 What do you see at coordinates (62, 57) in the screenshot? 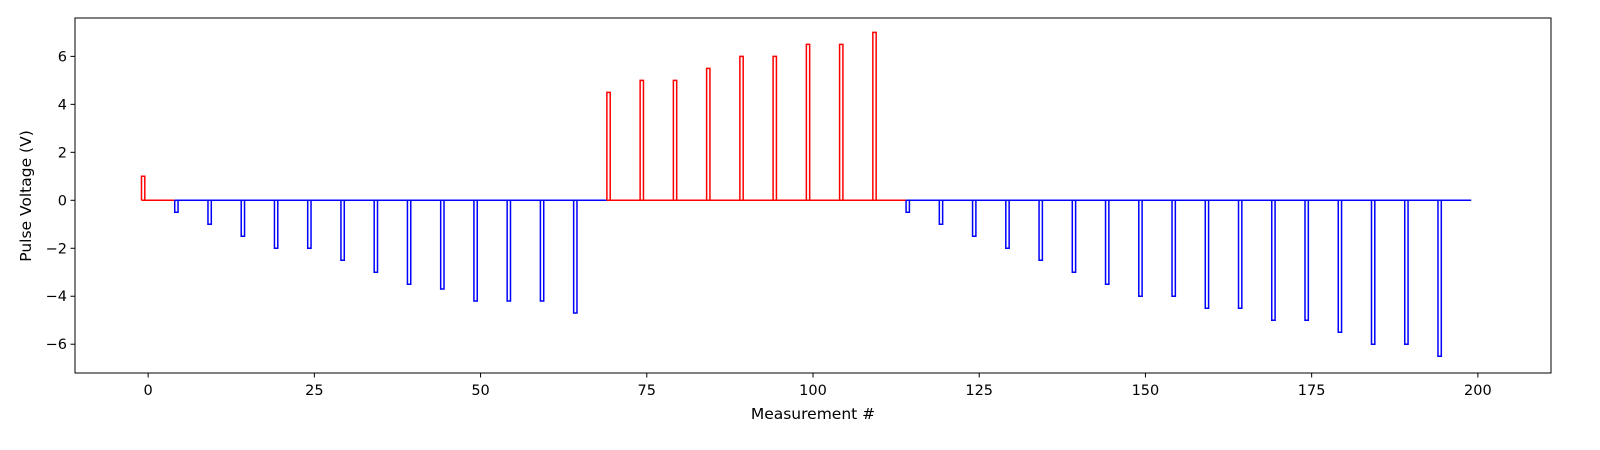
I see `y-tick-label: 6` at bounding box center [62, 57].